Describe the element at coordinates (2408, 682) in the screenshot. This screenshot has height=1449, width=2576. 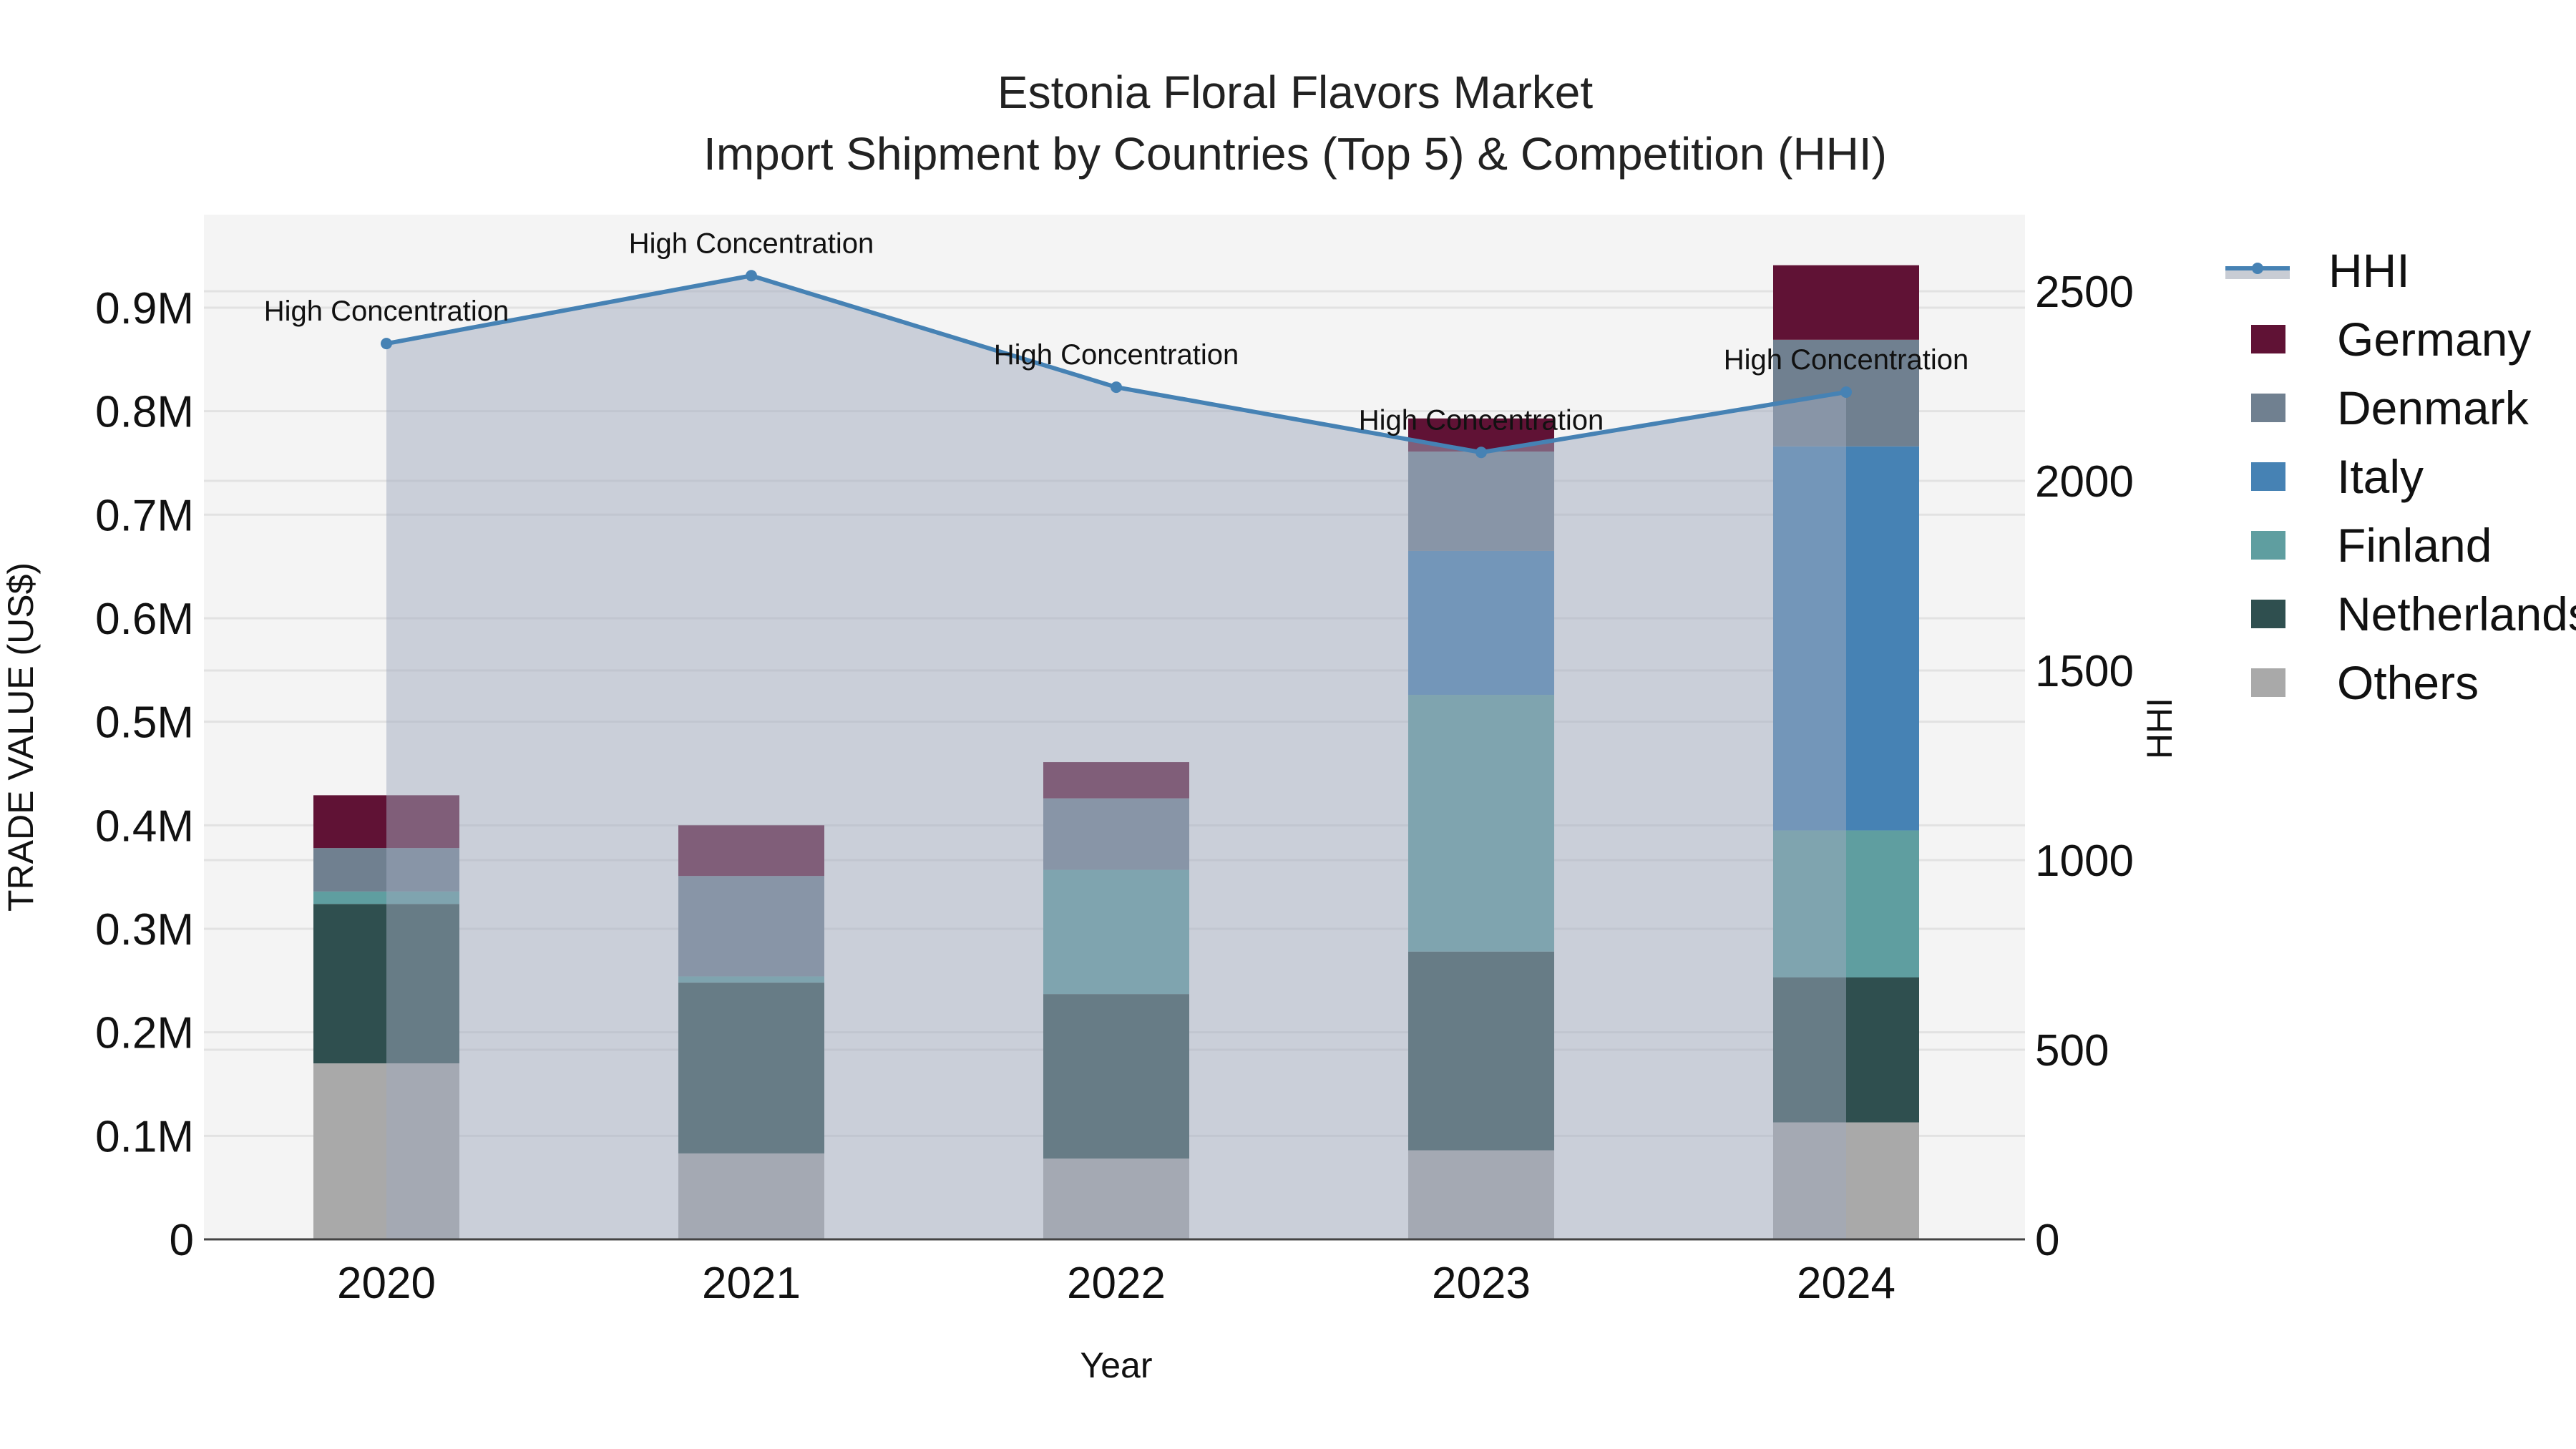
I see `legend-label: Others` at that location.